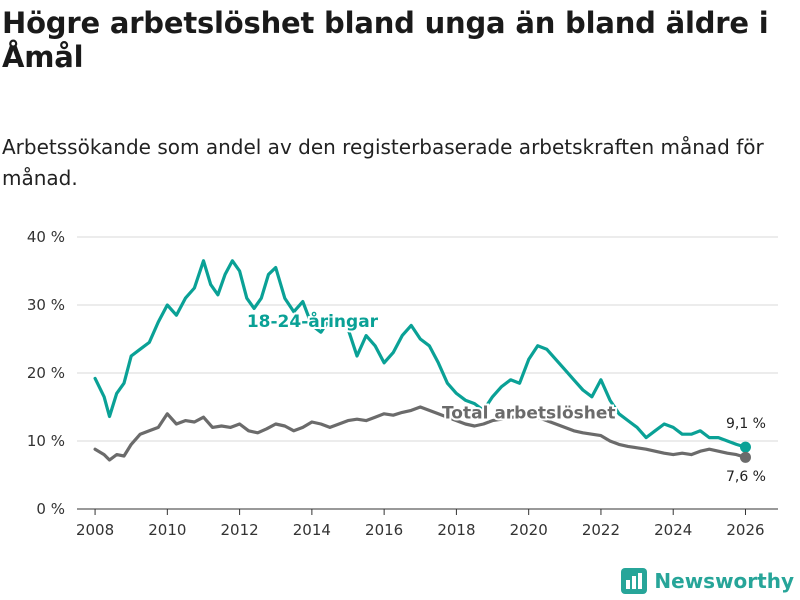  Describe the element at coordinates (50, 509) in the screenshot. I see `y-tick-label: 0 %` at that location.